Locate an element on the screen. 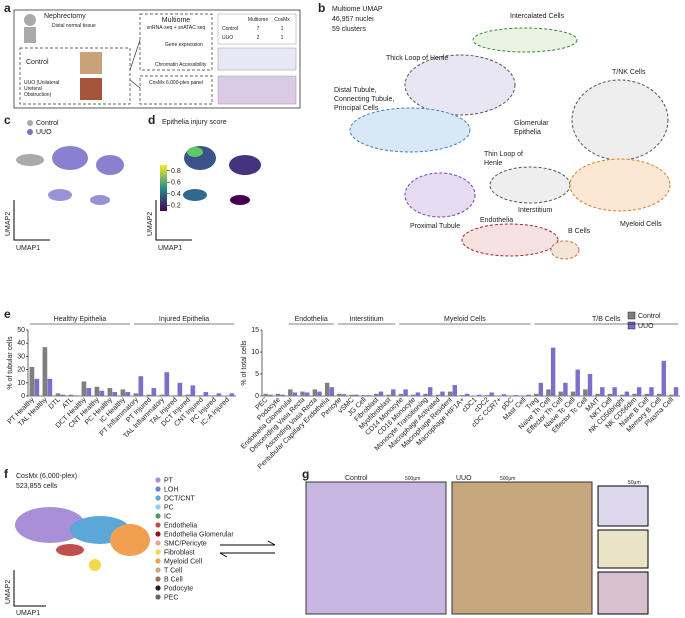 Image resolution: width=685 pixels, height=618 pixels. legend-label: PT is located at coordinates (169, 481).